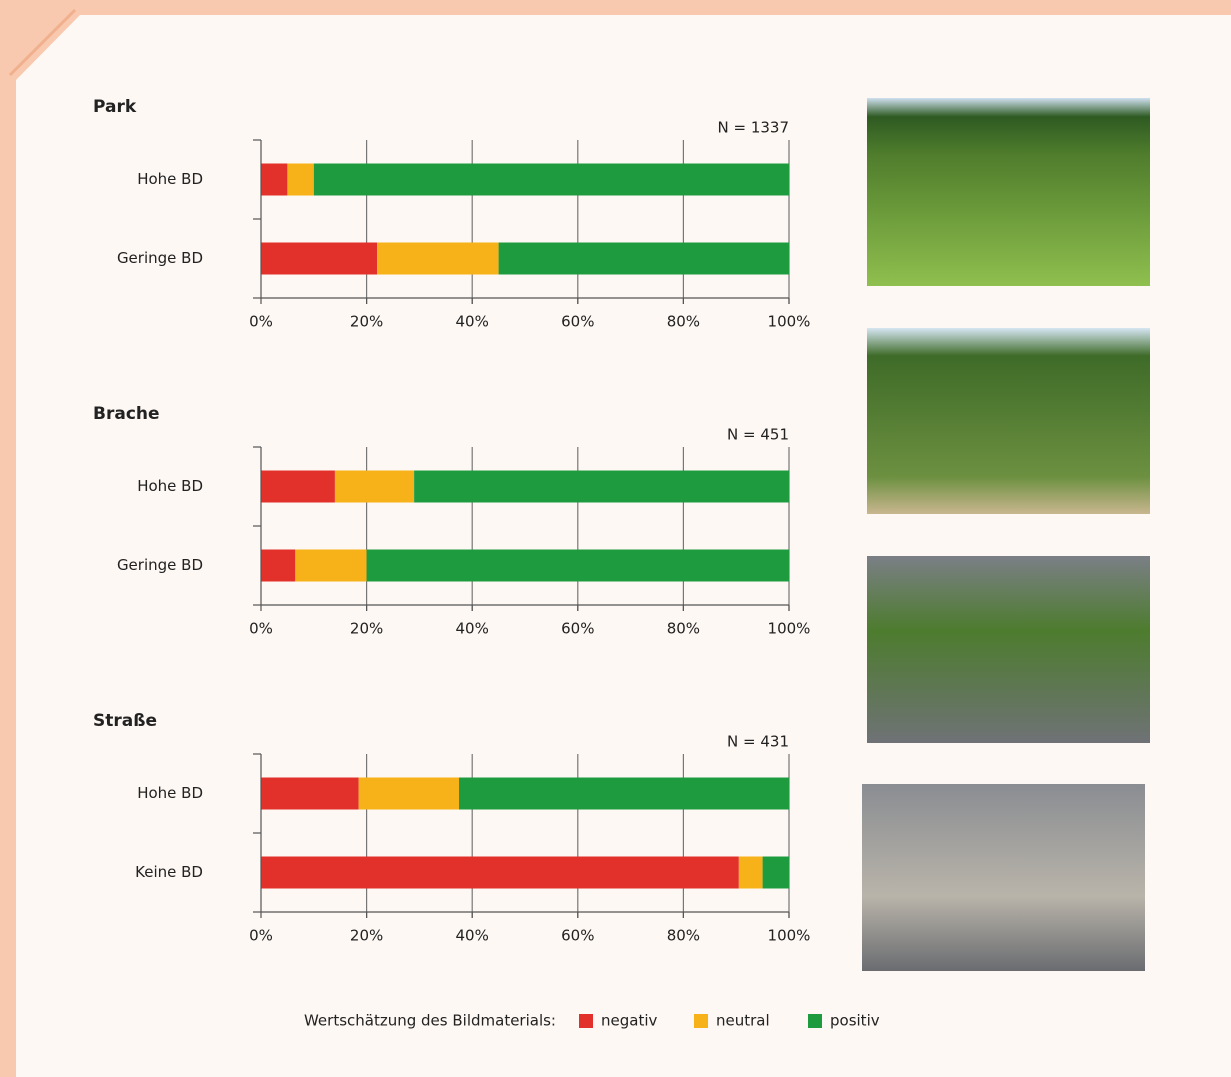  I want to click on annotation: N = 1337, so click(754, 128).